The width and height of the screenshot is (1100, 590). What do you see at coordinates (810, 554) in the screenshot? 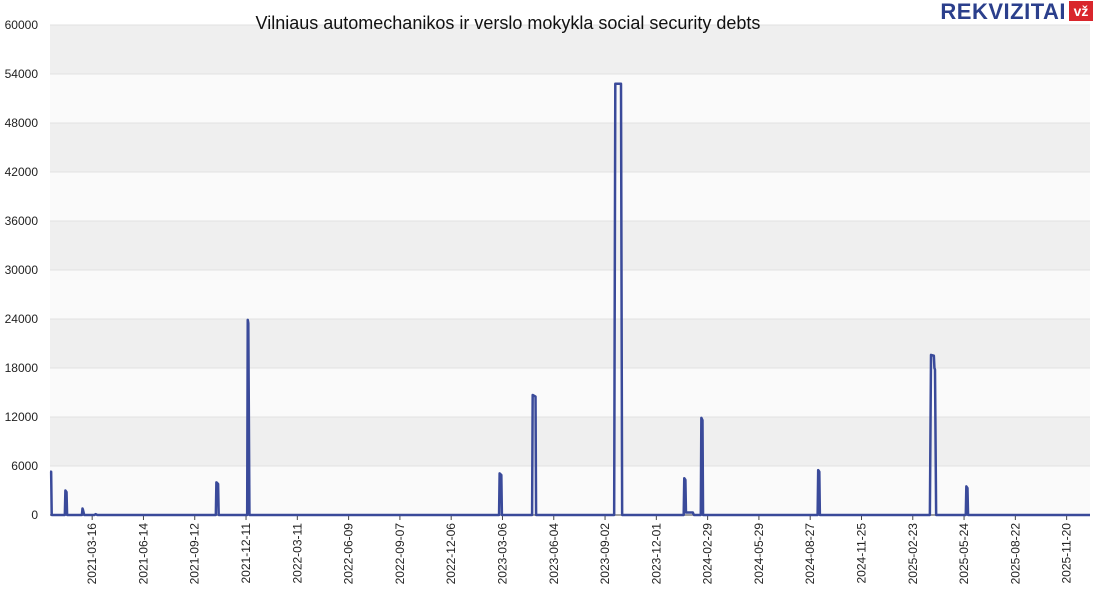
I see `x-tick-label: 2024-08-27` at bounding box center [810, 554].